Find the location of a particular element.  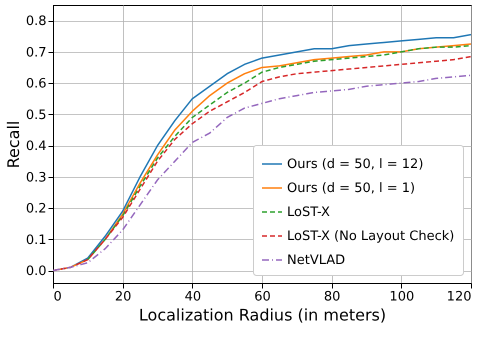

x-tick-label: 60 is located at coordinates (262, 297).